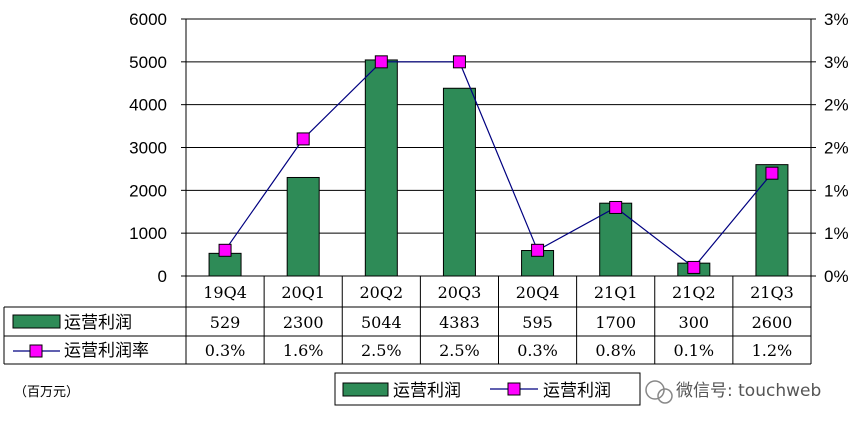  I want to click on watermark-text: 微信号: touchweb, so click(748, 391).